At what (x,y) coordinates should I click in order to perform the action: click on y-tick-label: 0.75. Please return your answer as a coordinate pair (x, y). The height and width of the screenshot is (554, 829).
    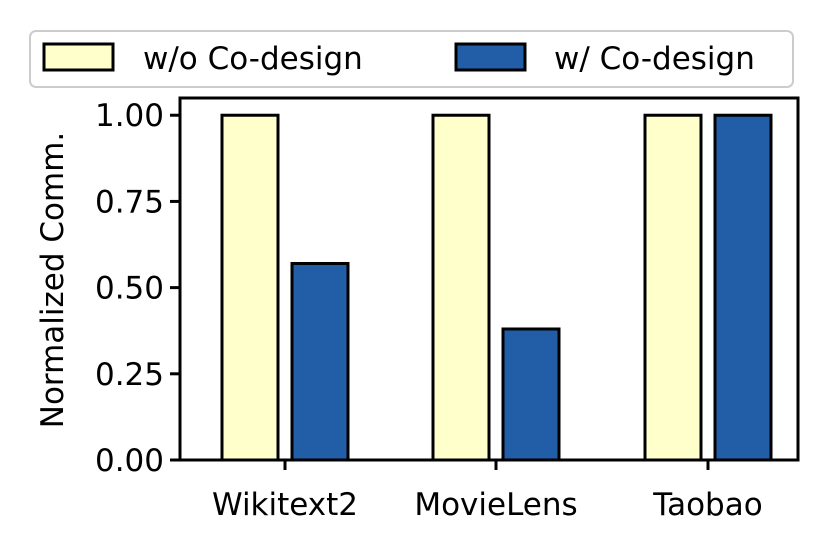
    Looking at the image, I should click on (129, 202).